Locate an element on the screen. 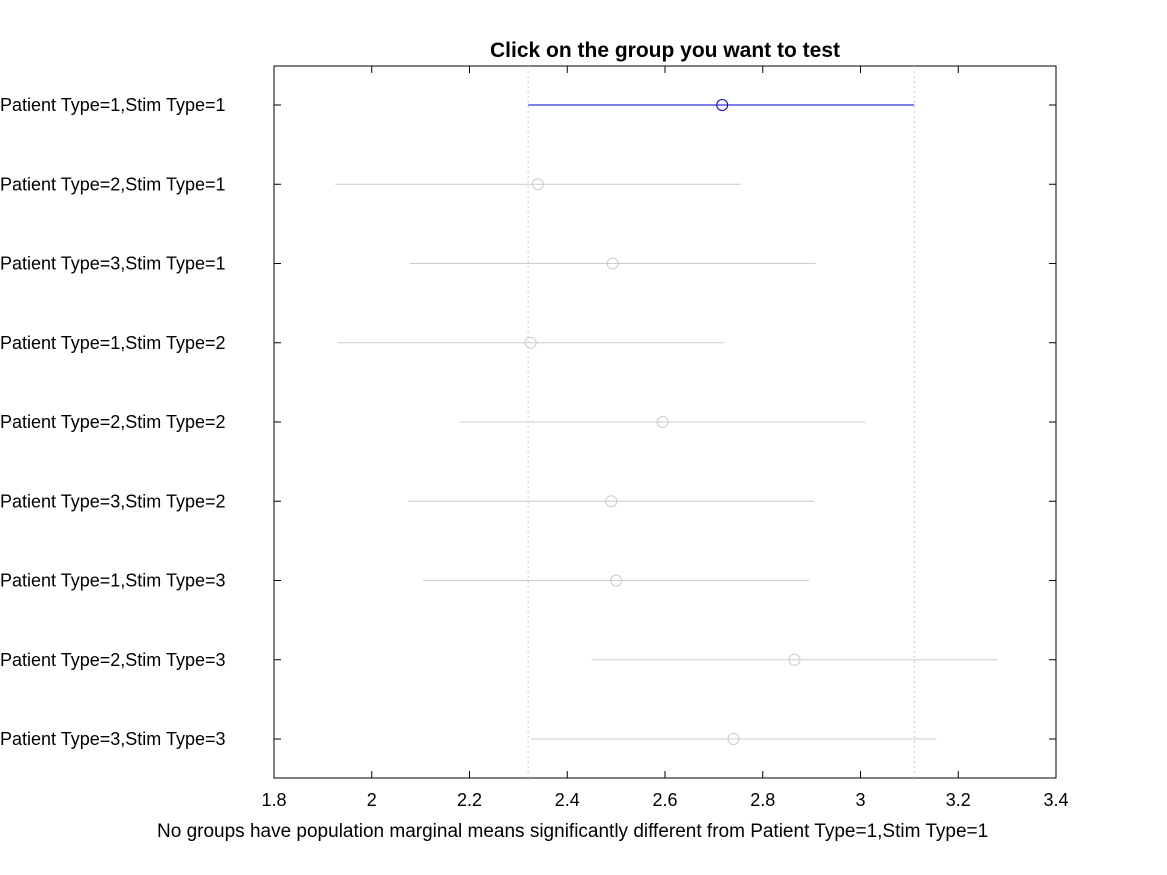  y-tick-label: Patient Type=1,Stim Type=2 is located at coordinates (112, 343).